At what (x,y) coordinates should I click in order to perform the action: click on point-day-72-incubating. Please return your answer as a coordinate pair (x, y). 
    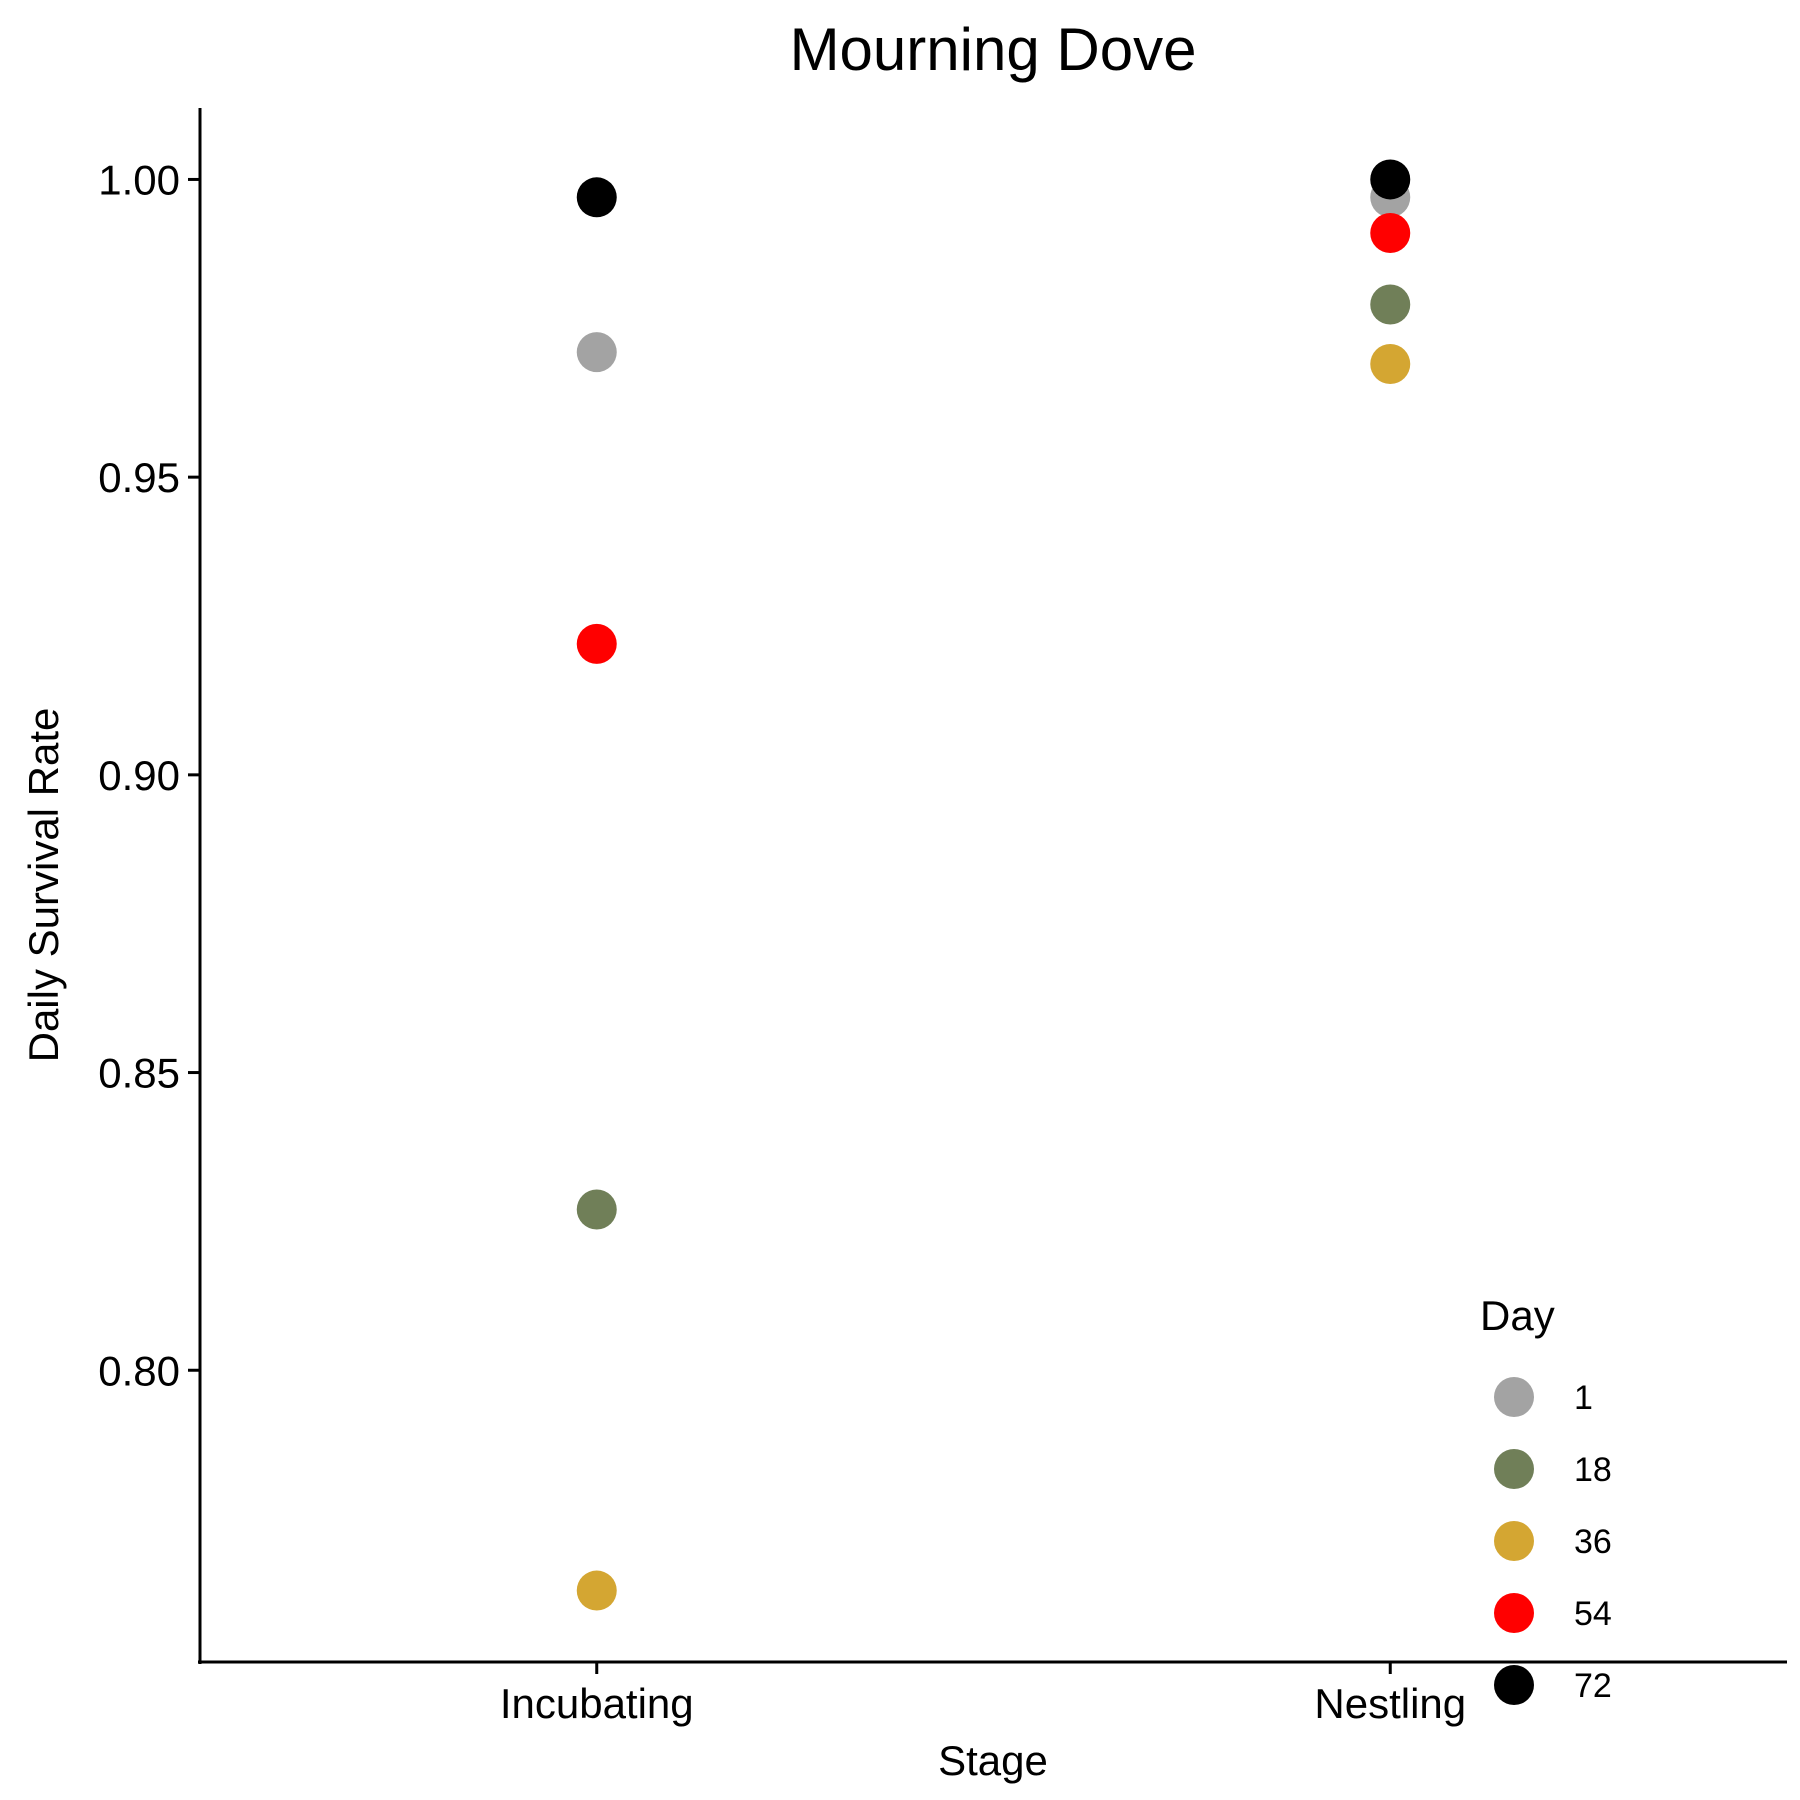
    Looking at the image, I should click on (596, 197).